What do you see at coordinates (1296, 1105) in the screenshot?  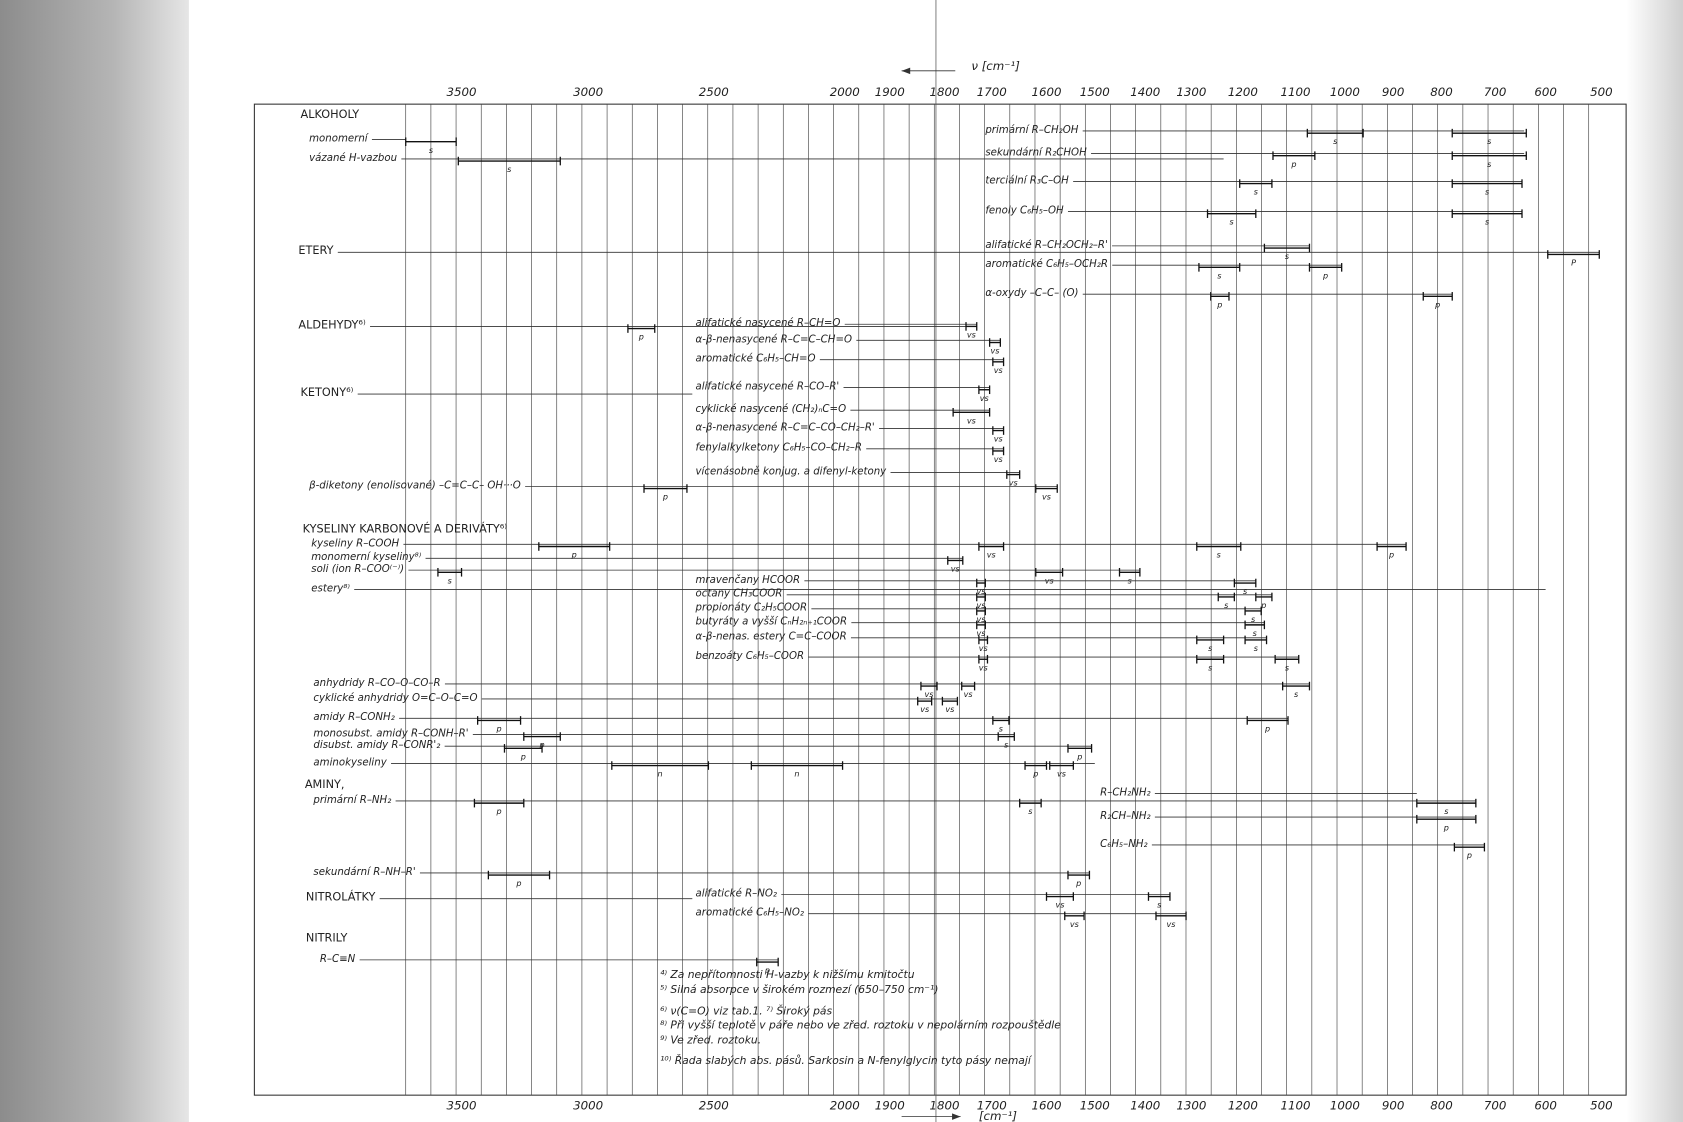 I see `tick-label-bottom: 1100` at bounding box center [1296, 1105].